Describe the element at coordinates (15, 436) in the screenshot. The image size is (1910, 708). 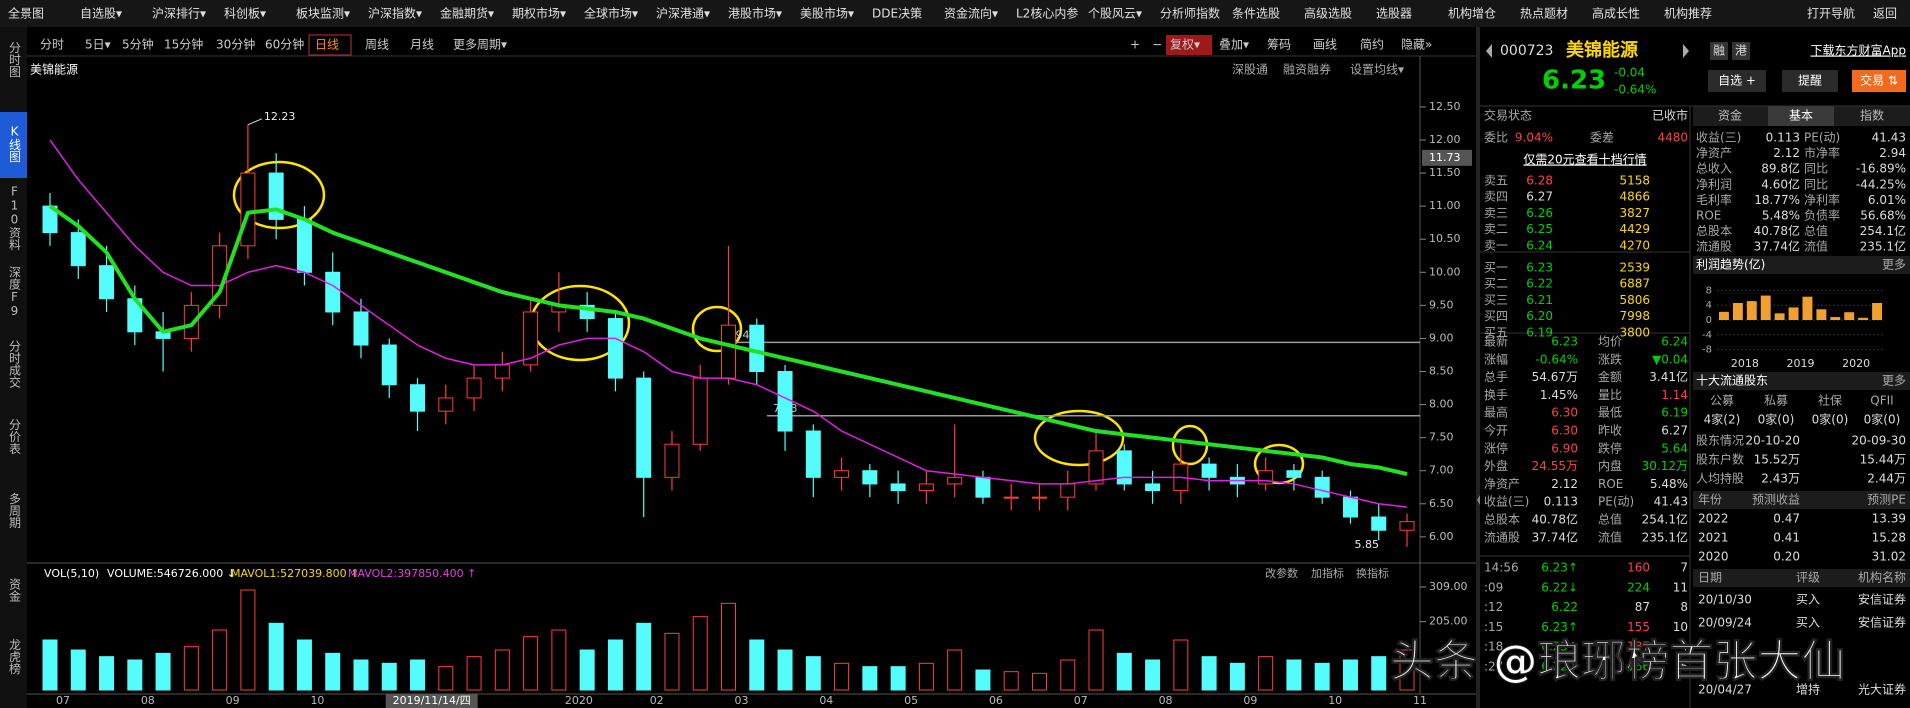
I see `sidebar-tab: 分价表` at that location.